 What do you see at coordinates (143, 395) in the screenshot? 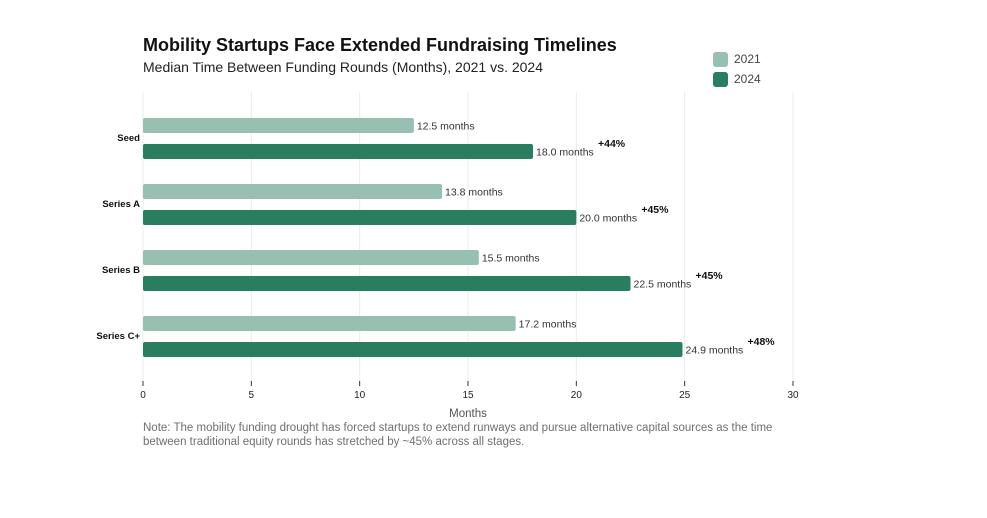
I see `x-tick-label: 0` at bounding box center [143, 395].